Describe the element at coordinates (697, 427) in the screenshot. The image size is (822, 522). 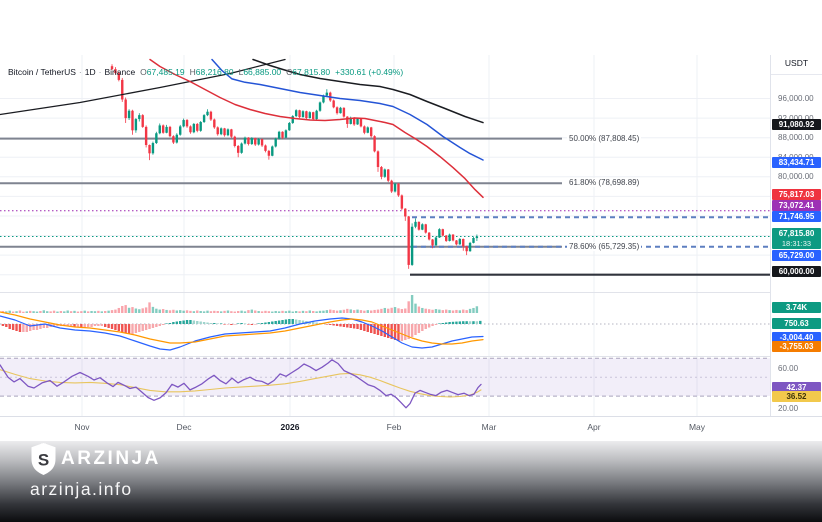
I see `time-axis-label: May` at that location.